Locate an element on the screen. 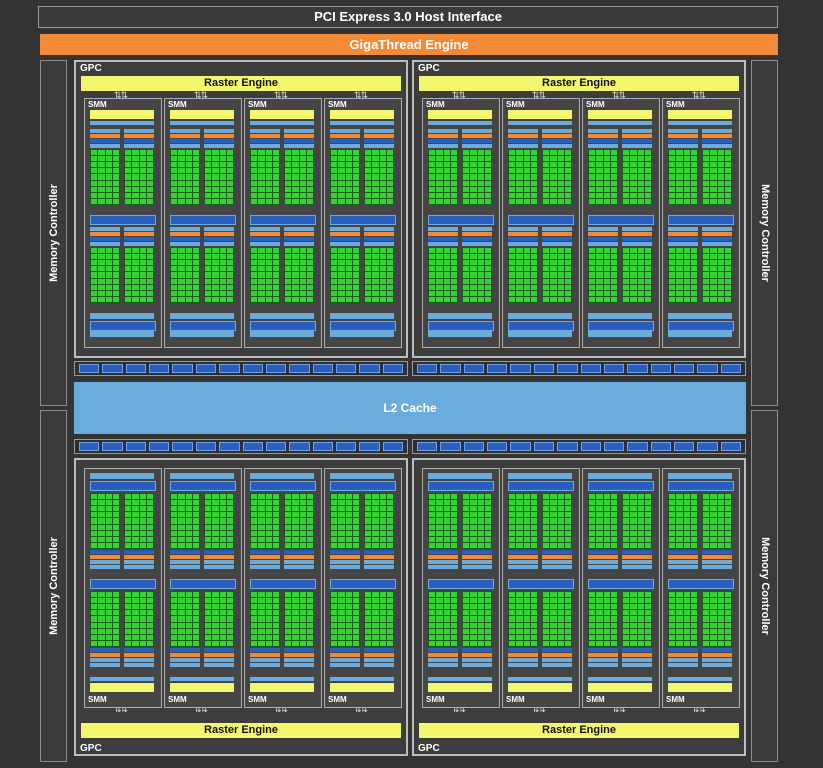  load-store-unit is located at coordinates (345, 552).